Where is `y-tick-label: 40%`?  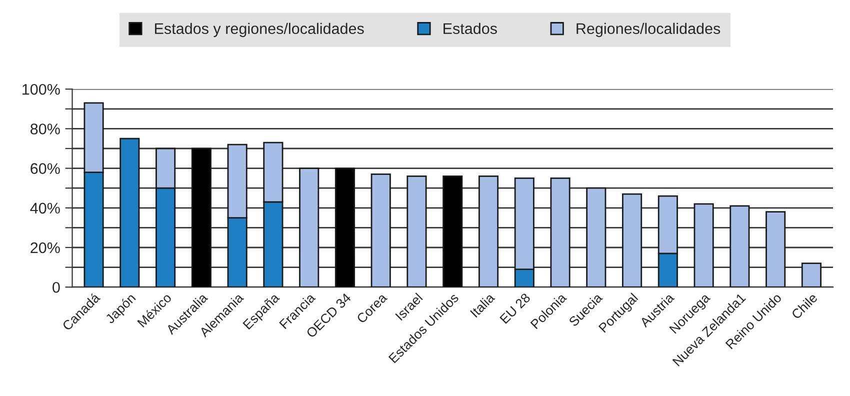
y-tick-label: 40% is located at coordinates (45, 208).